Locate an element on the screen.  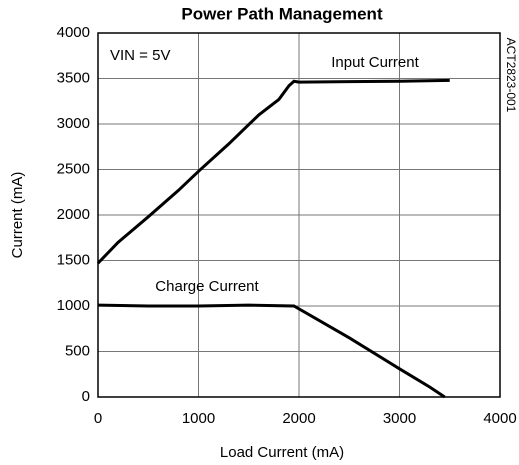
y-tick-label: 500 is located at coordinates (77, 350).